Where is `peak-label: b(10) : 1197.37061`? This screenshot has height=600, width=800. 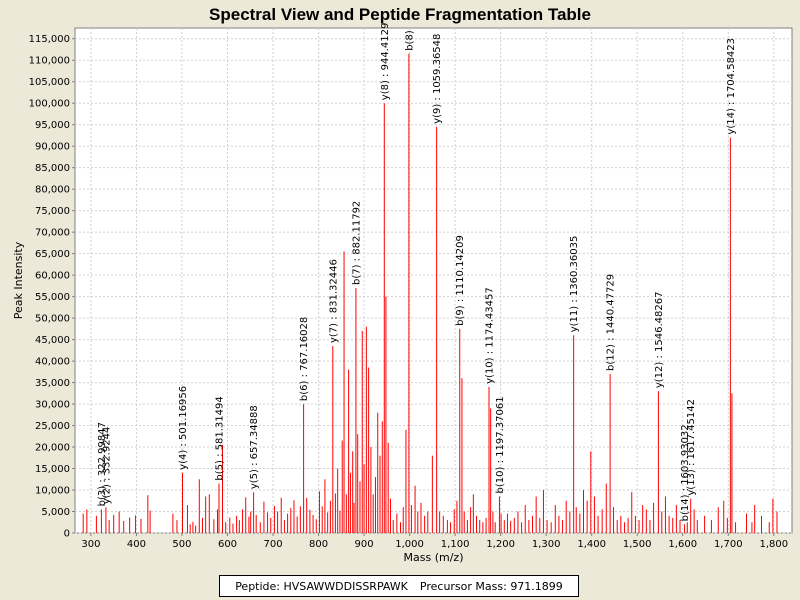
peak-label: b(10) : 1197.37061 is located at coordinates (500, 444).